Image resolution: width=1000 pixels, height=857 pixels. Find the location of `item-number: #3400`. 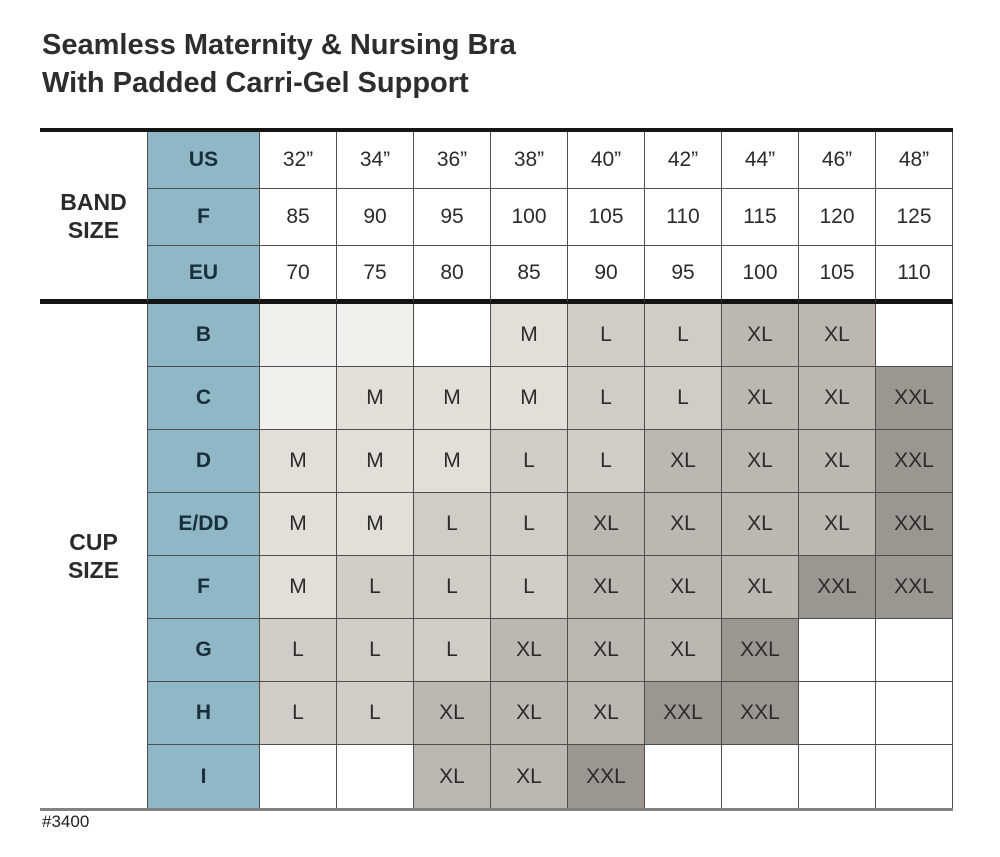

item-number: #3400 is located at coordinates (66, 821).